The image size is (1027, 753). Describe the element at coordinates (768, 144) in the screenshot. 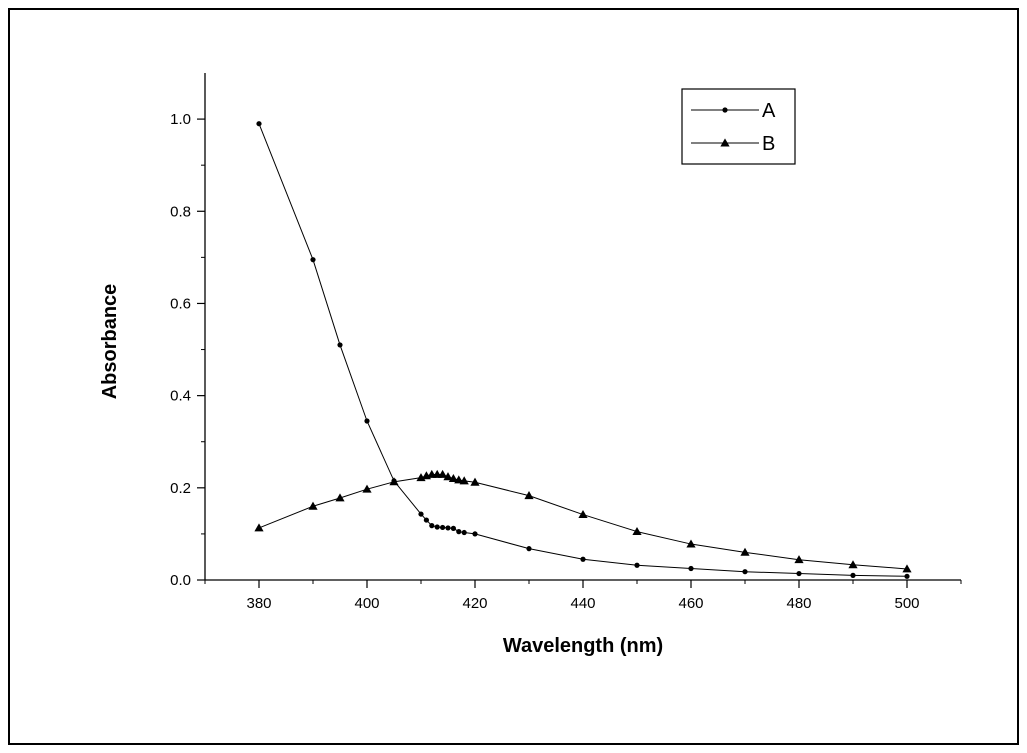

I see `legend-label-B: B` at that location.